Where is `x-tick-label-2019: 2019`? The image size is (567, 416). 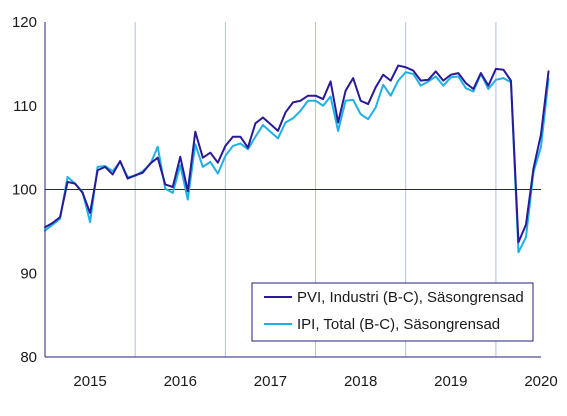
x-tick-label-2019: 2019 is located at coordinates (450, 381).